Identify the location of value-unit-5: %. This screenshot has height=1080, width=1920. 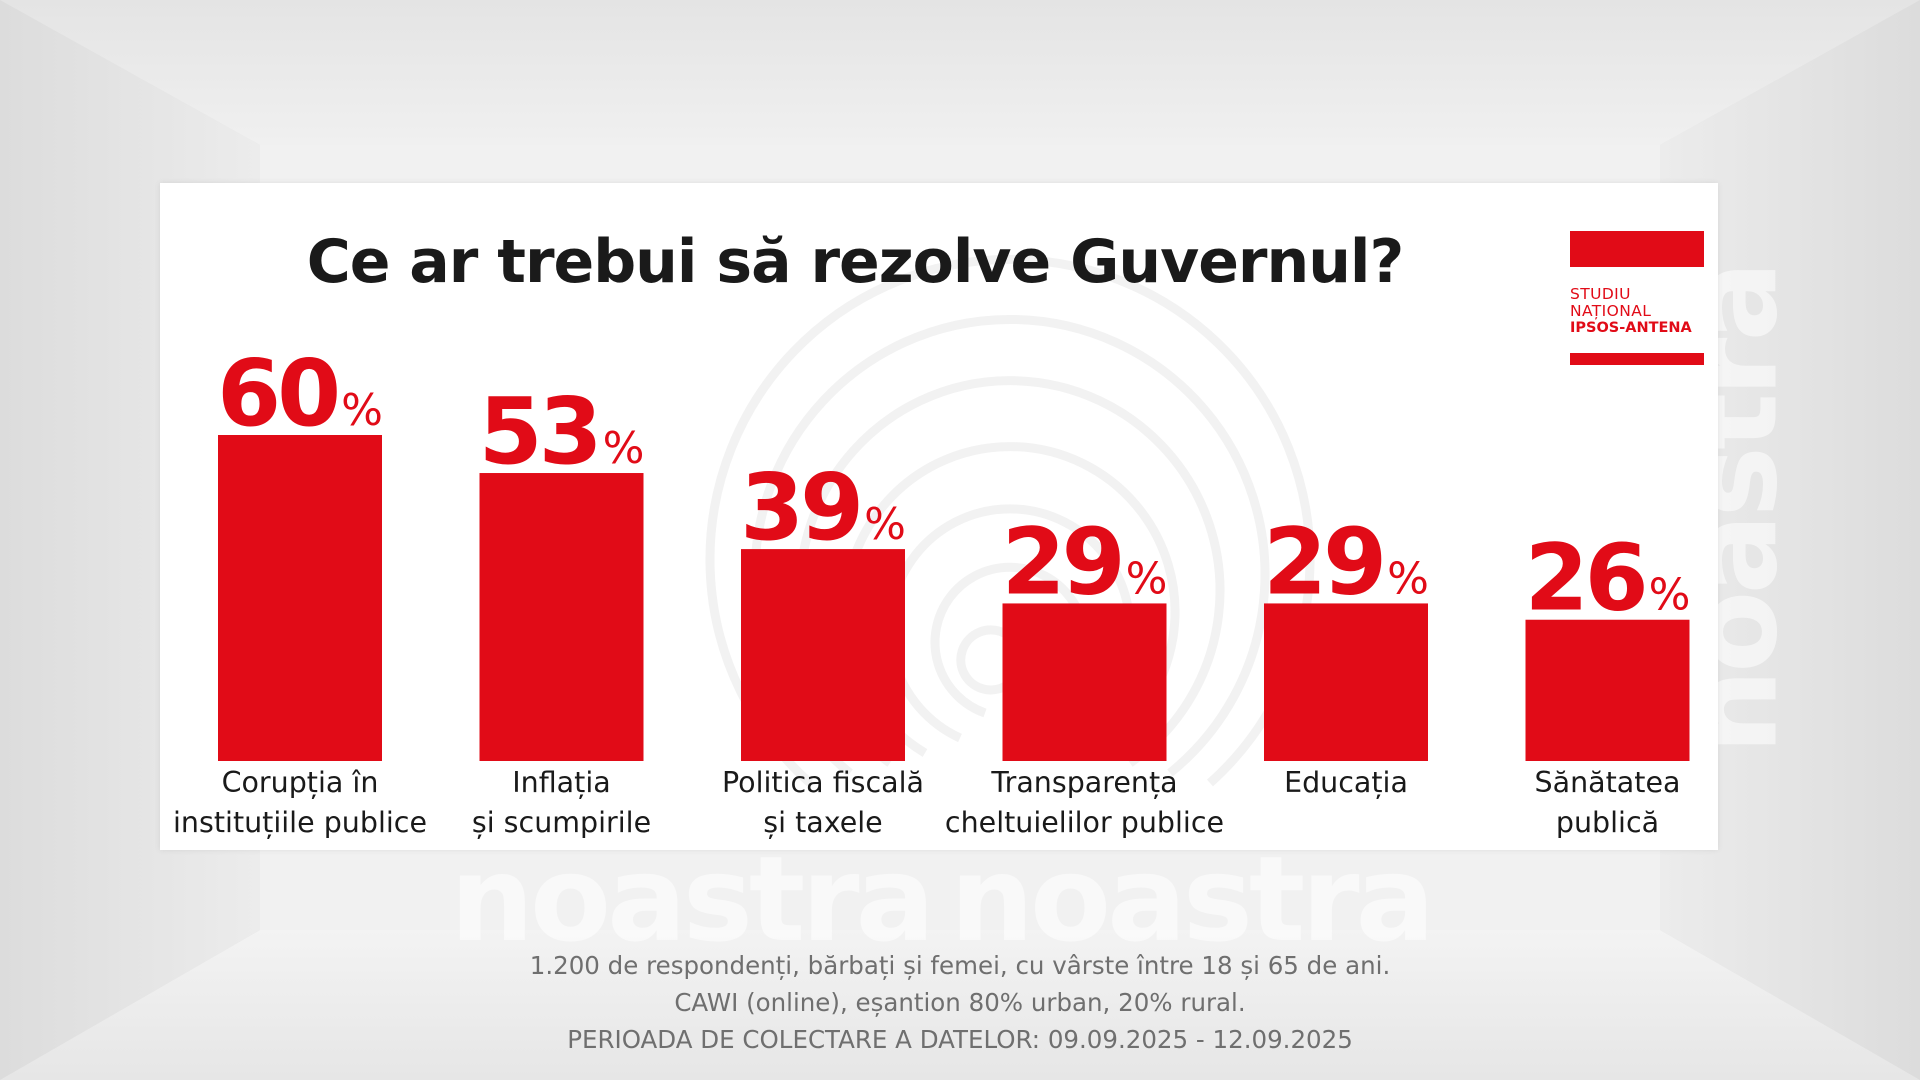
(1670, 595).